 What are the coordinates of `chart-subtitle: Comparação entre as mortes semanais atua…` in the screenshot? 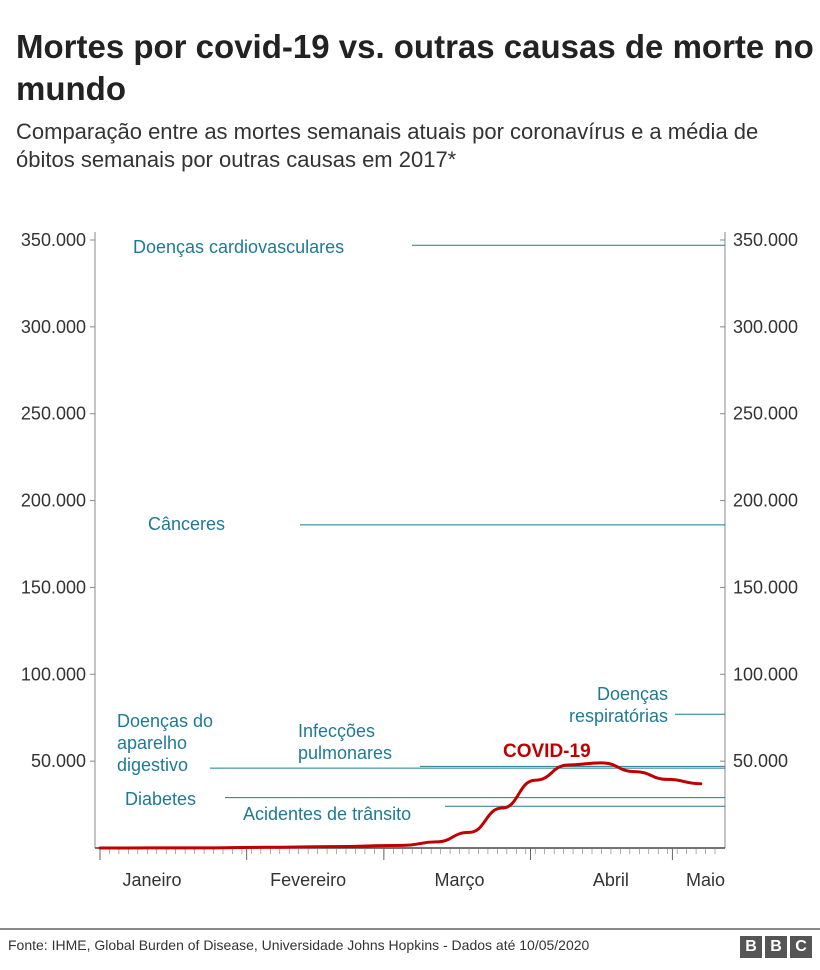 It's located at (387, 145).